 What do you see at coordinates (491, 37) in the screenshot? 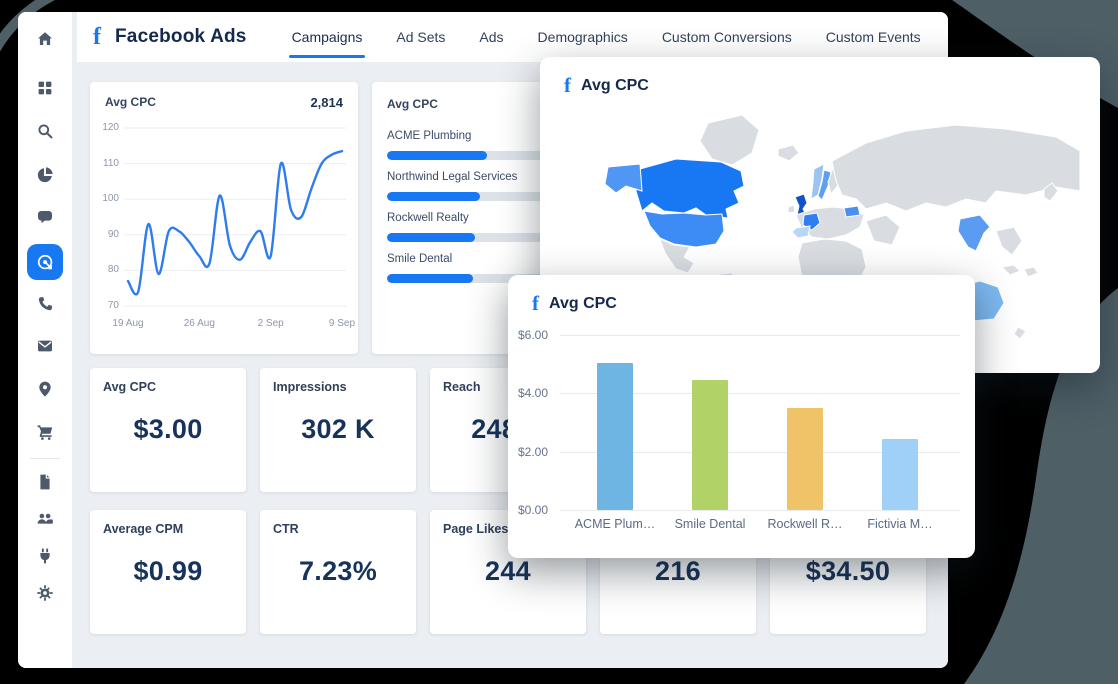
I see `tab-ads: Ads` at bounding box center [491, 37].